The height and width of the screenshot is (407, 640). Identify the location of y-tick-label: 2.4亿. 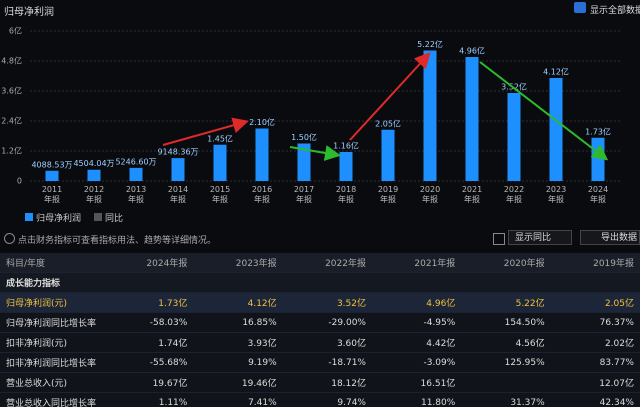
(11, 121).